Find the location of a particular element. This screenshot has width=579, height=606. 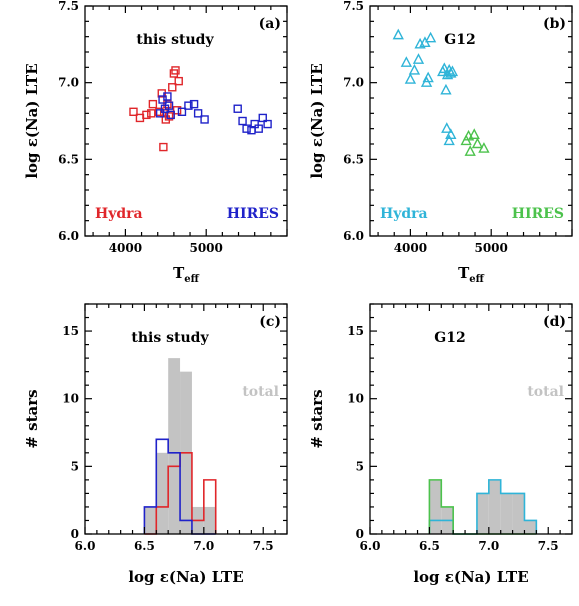

group-label-hires: HIRES is located at coordinates (253, 214).